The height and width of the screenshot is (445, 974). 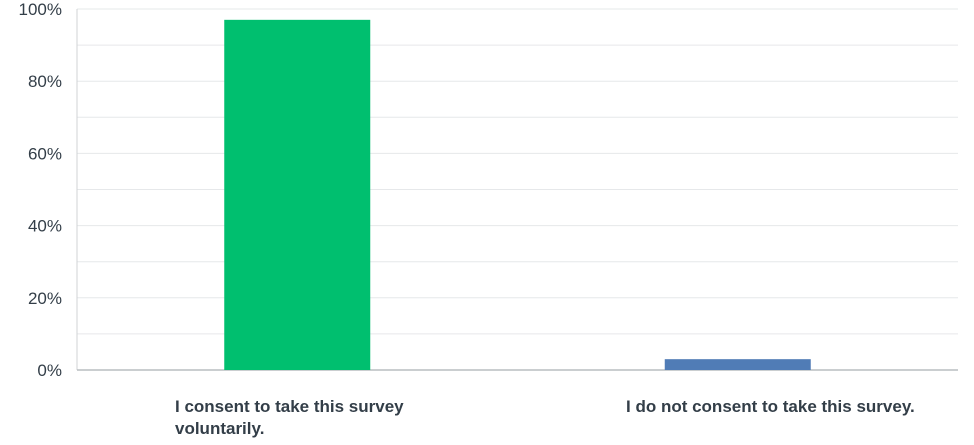 What do you see at coordinates (45, 153) in the screenshot?
I see `y-tick-label: 60%` at bounding box center [45, 153].